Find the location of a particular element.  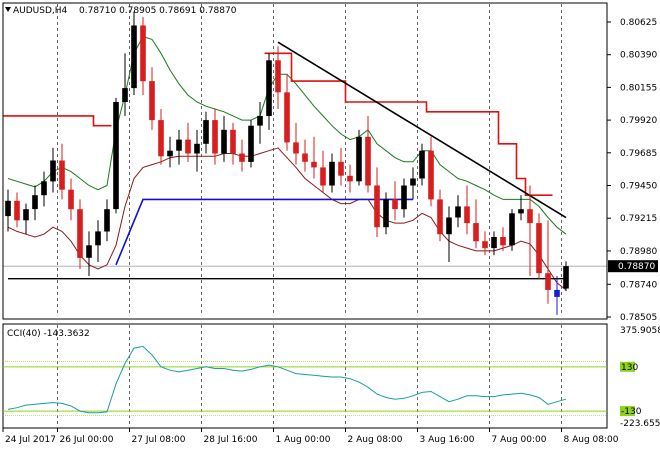

time-tick-label: 1 Aug 00:00 is located at coordinates (303, 440).